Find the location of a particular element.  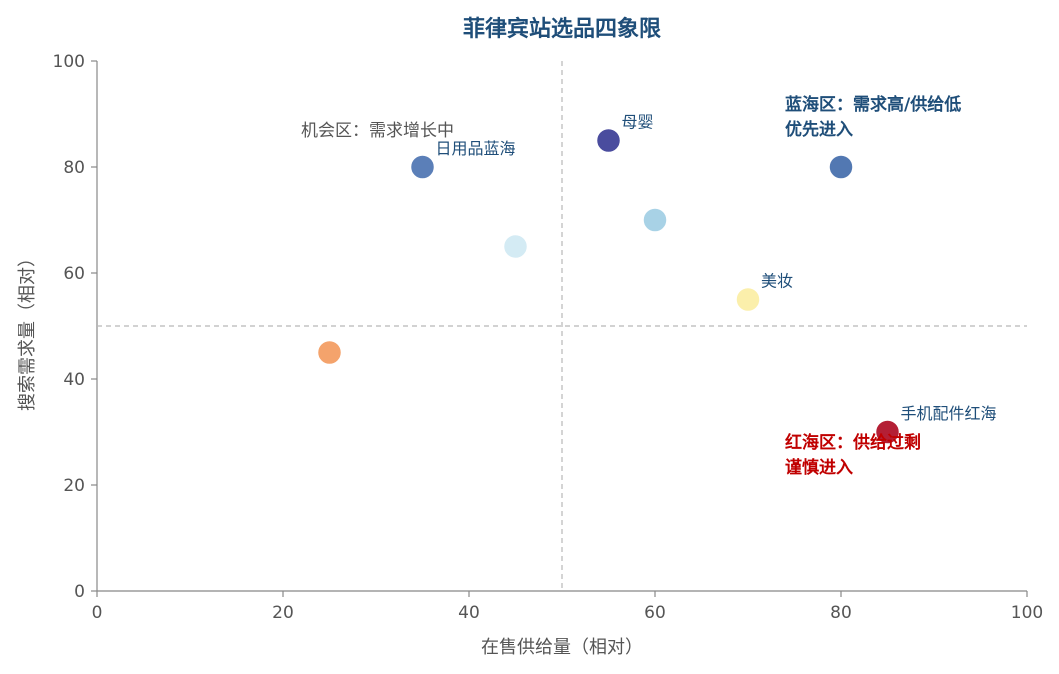

data-point-label: 日用品蓝海 is located at coordinates (476, 148).